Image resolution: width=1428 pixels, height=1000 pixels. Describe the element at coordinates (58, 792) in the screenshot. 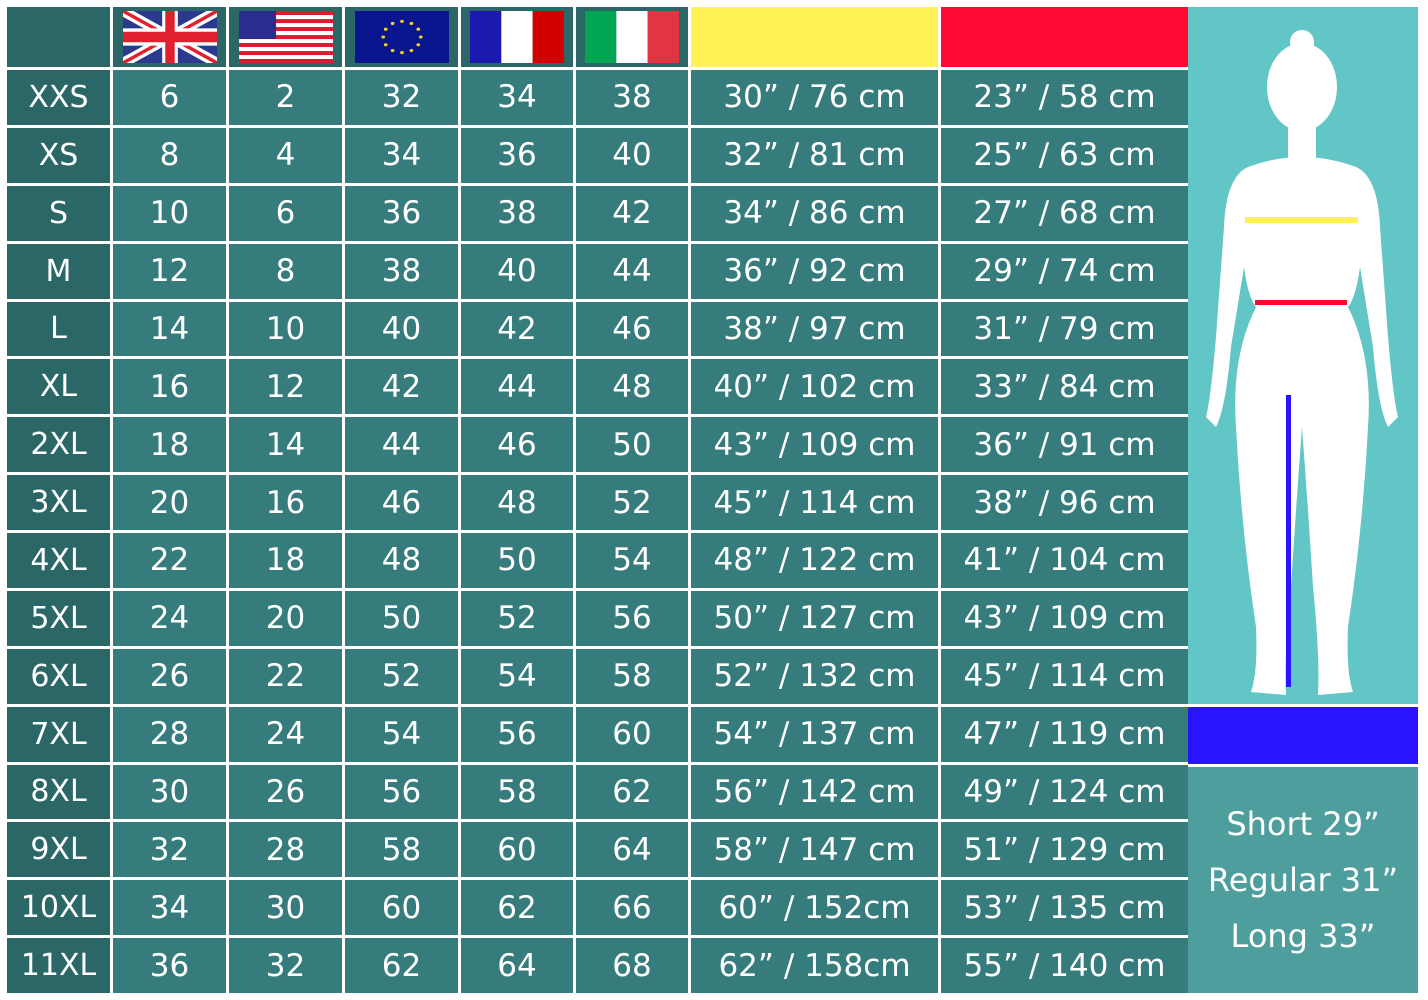

I see `cell-size: 8XL` at that location.